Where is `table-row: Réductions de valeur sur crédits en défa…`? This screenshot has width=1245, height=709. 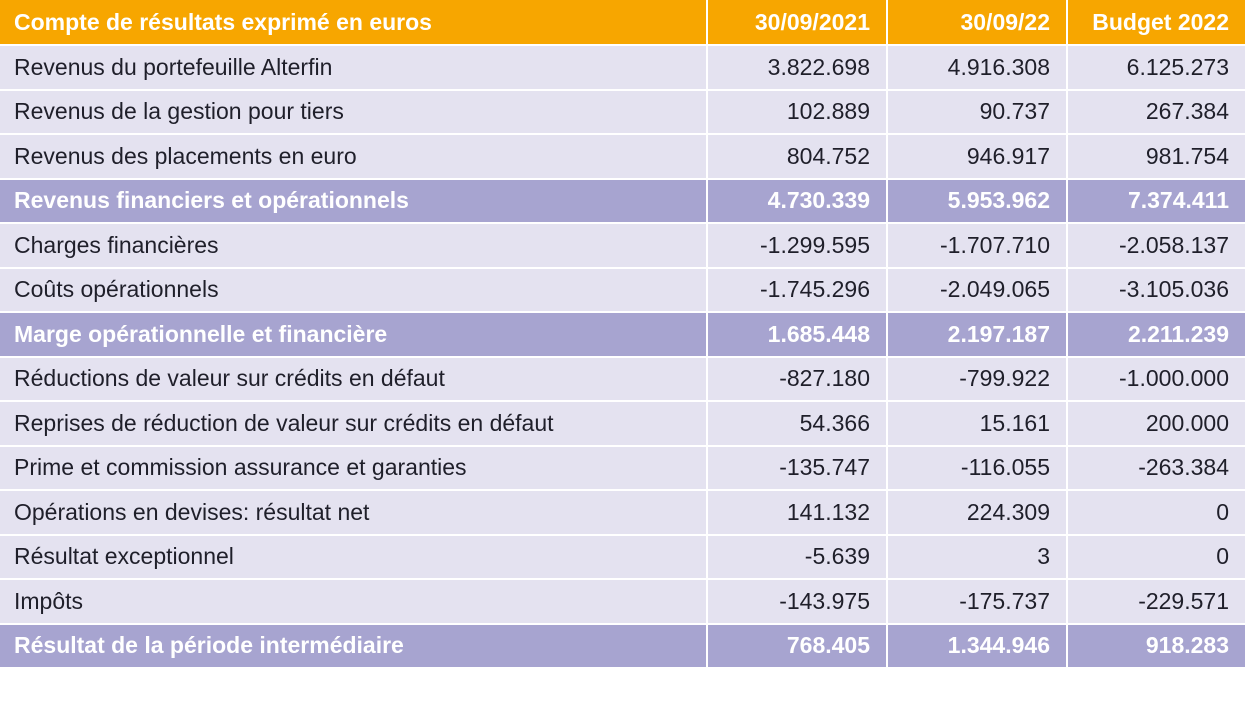
table-row: Réductions de valeur sur crédits en défa… is located at coordinates (622, 379).